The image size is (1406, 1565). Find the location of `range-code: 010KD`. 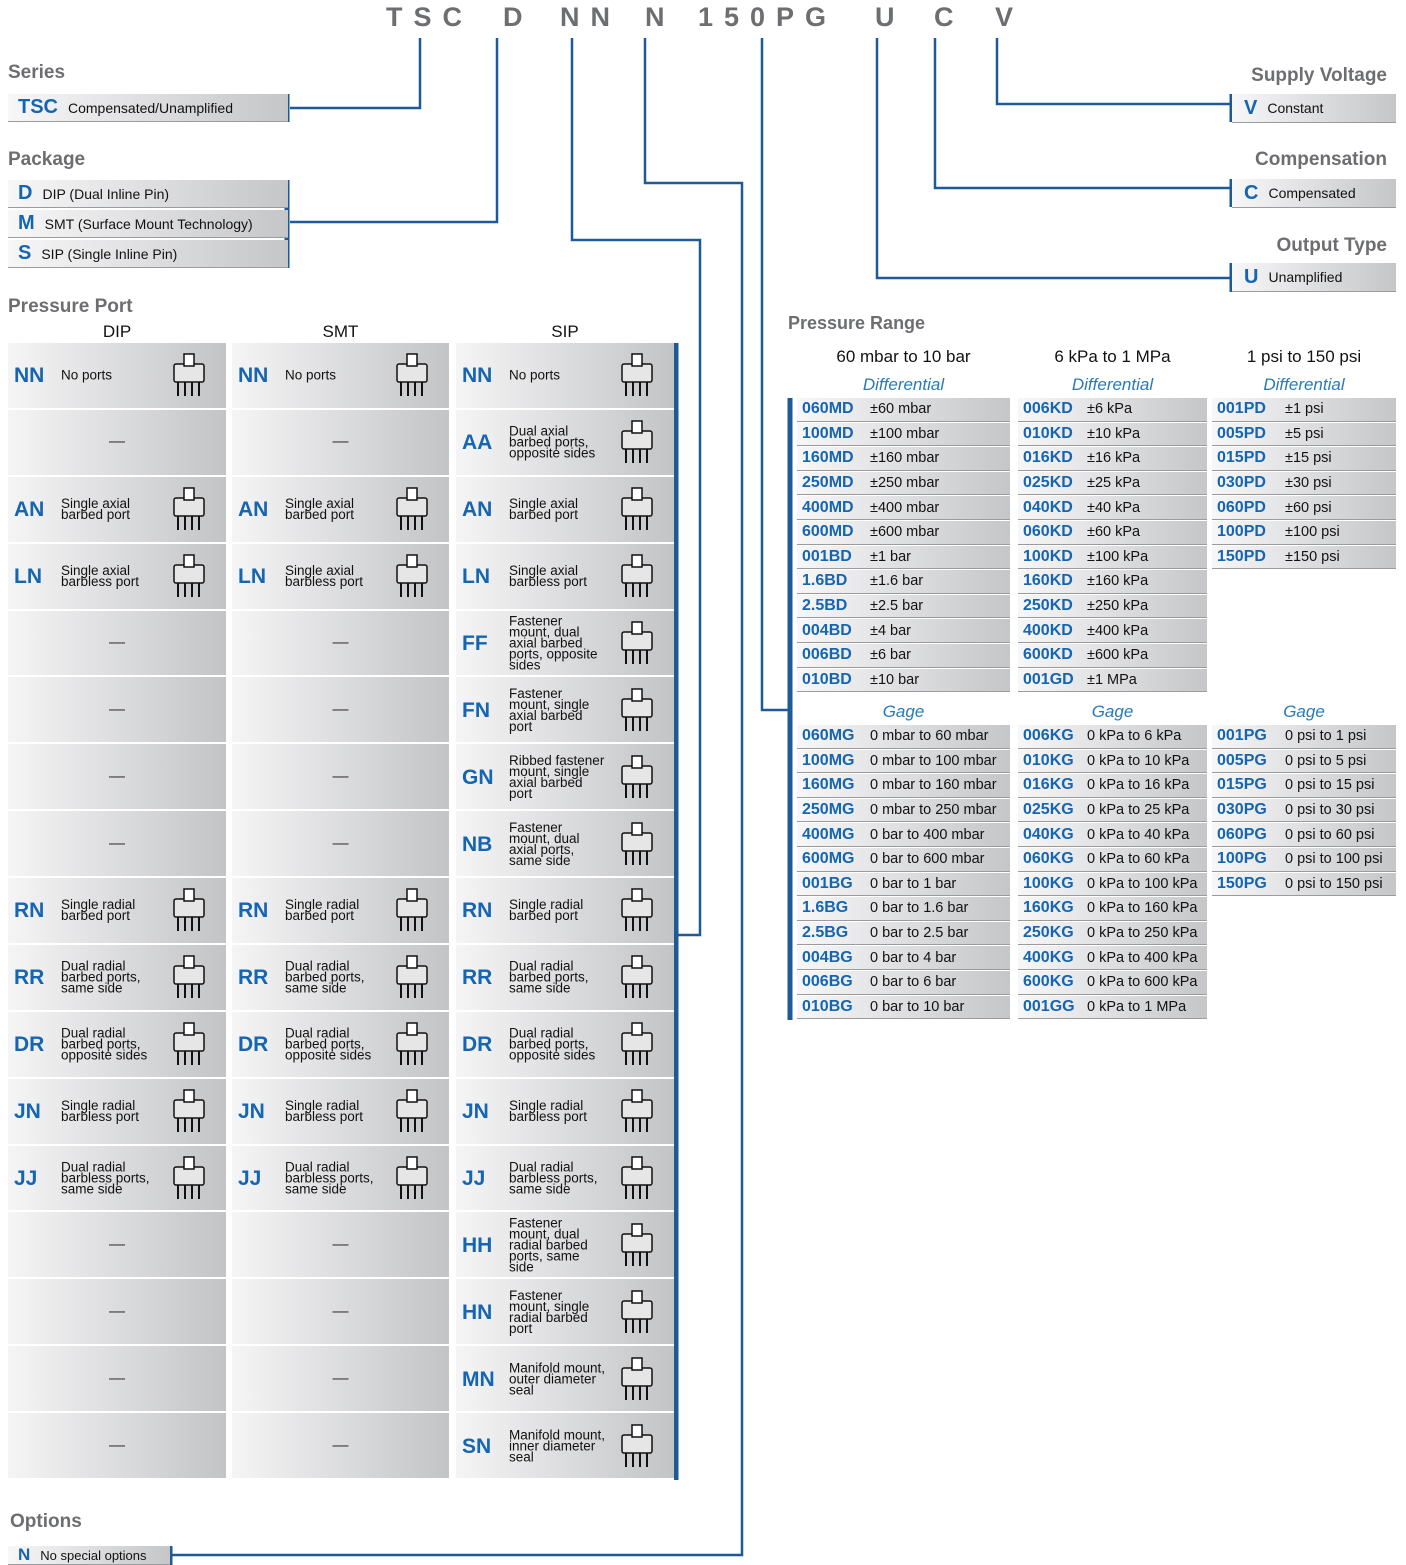

range-code: 010KD is located at coordinates (1048, 433).